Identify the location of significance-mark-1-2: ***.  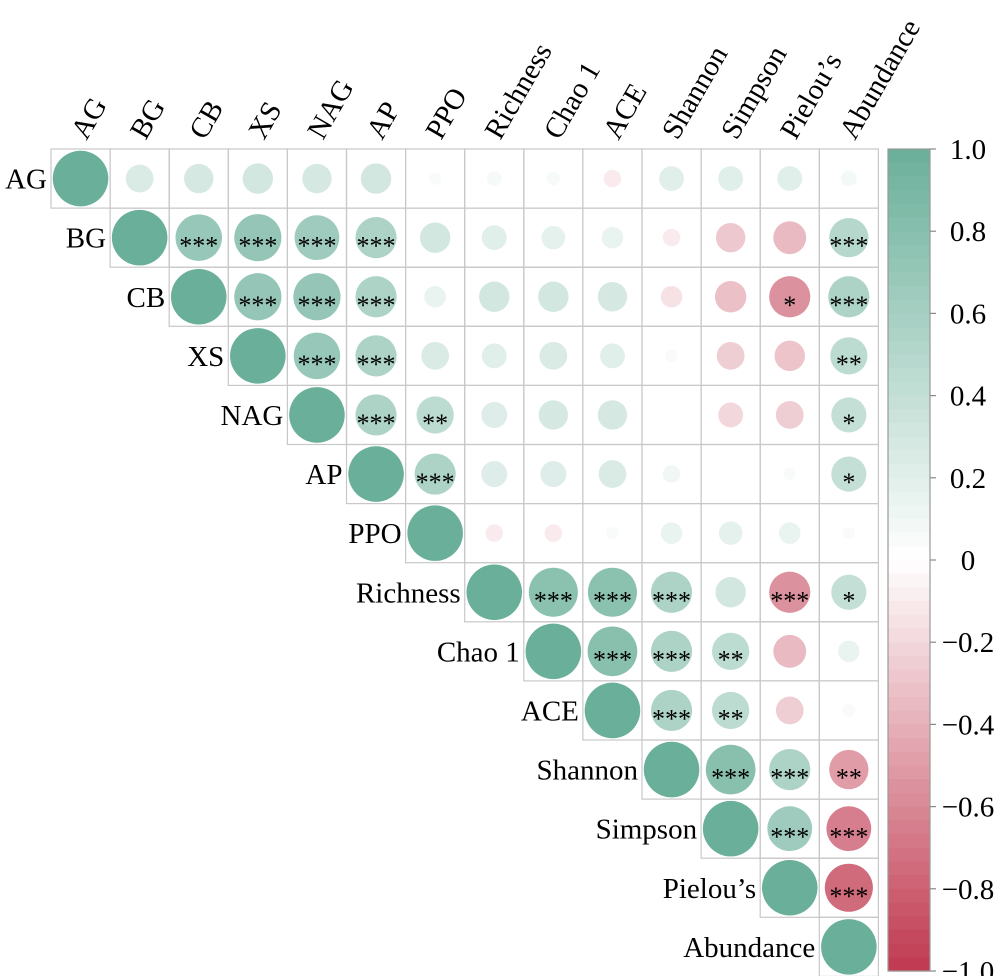
(198, 246).